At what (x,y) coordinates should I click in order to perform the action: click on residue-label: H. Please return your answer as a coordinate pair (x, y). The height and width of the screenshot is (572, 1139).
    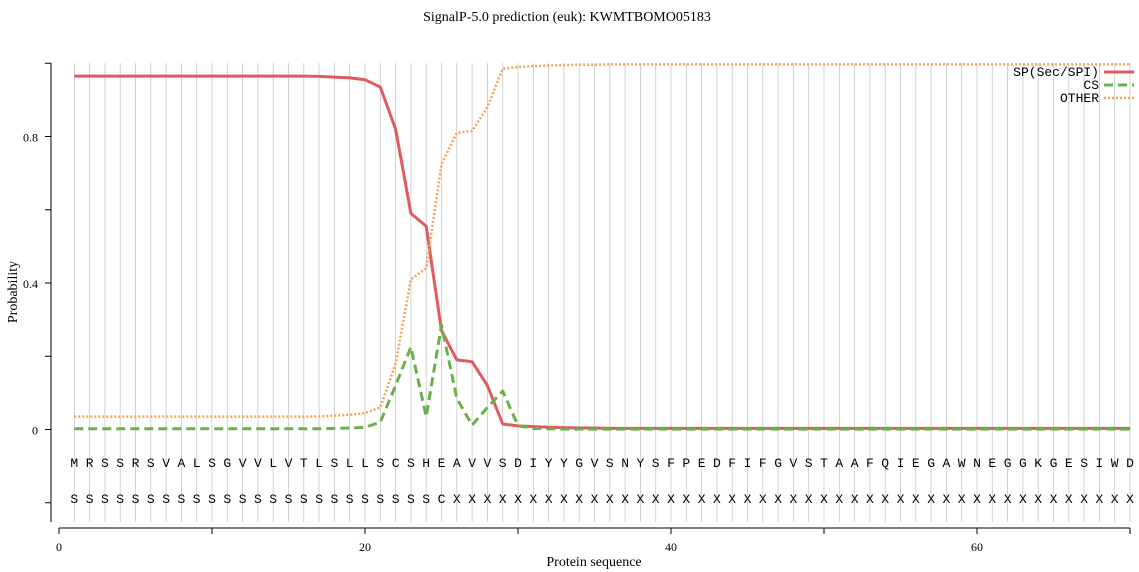
    Looking at the image, I should click on (426, 463).